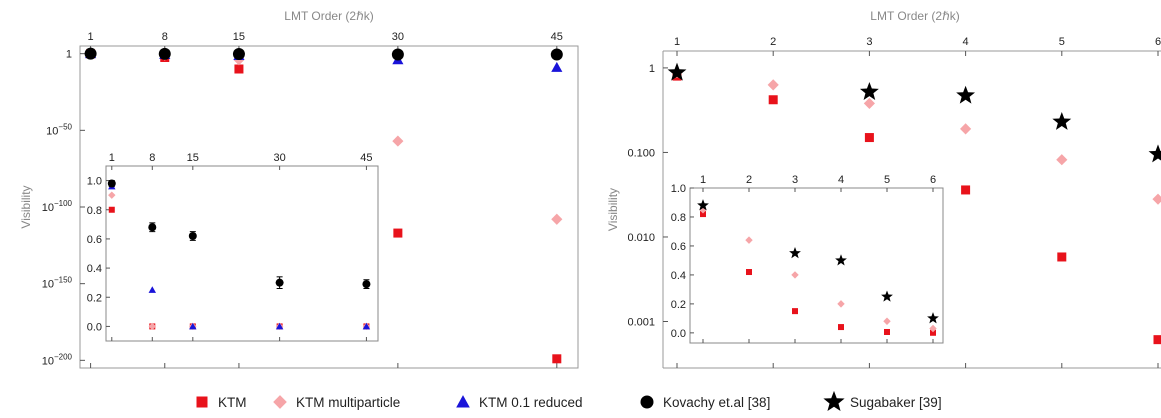 This screenshot has width=1161, height=418. Describe the element at coordinates (242, 253) in the screenshot. I see `left-inset-frame` at that location.